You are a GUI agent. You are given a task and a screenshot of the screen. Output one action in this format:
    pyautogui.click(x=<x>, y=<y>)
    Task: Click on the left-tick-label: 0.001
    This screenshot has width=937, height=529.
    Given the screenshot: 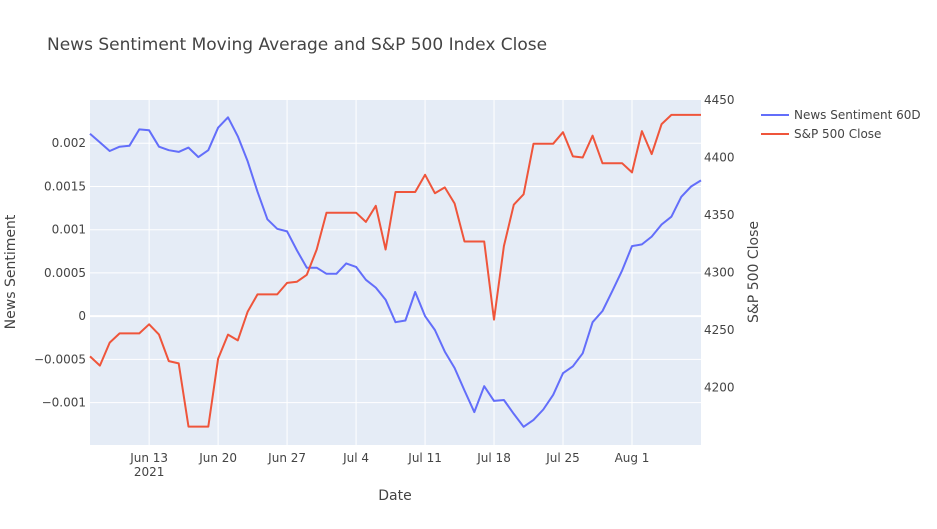 What is the action you would take?
    pyautogui.click(x=69, y=230)
    